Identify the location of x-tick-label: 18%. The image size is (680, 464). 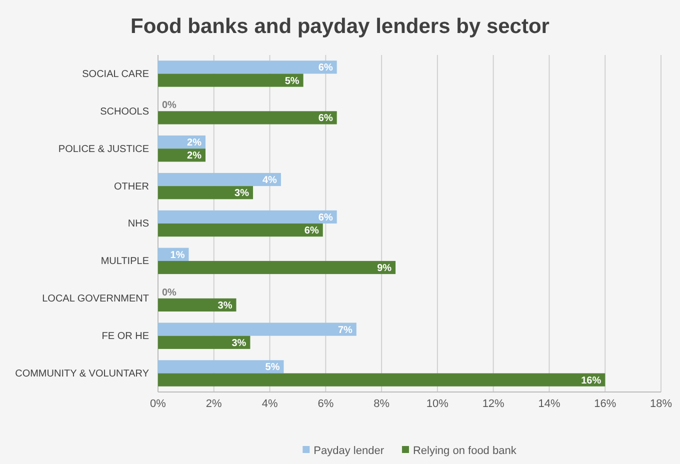
(661, 404).